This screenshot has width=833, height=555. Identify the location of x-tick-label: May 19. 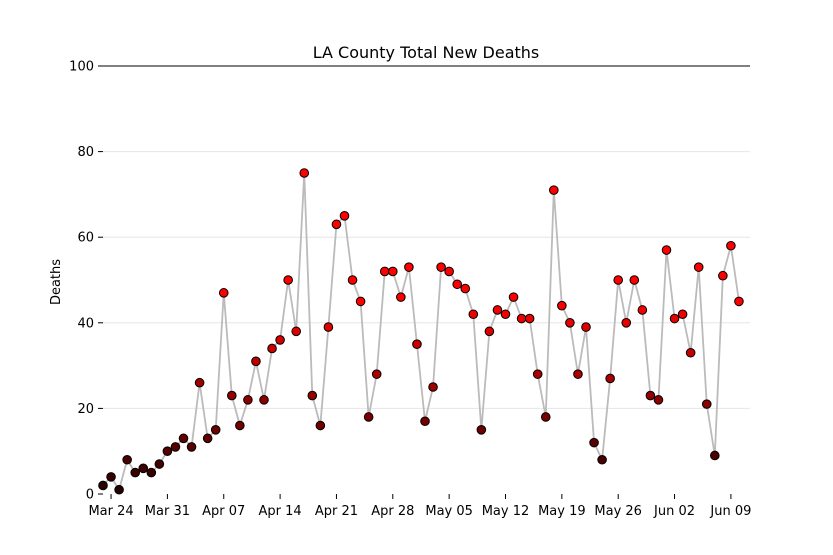
(562, 511).